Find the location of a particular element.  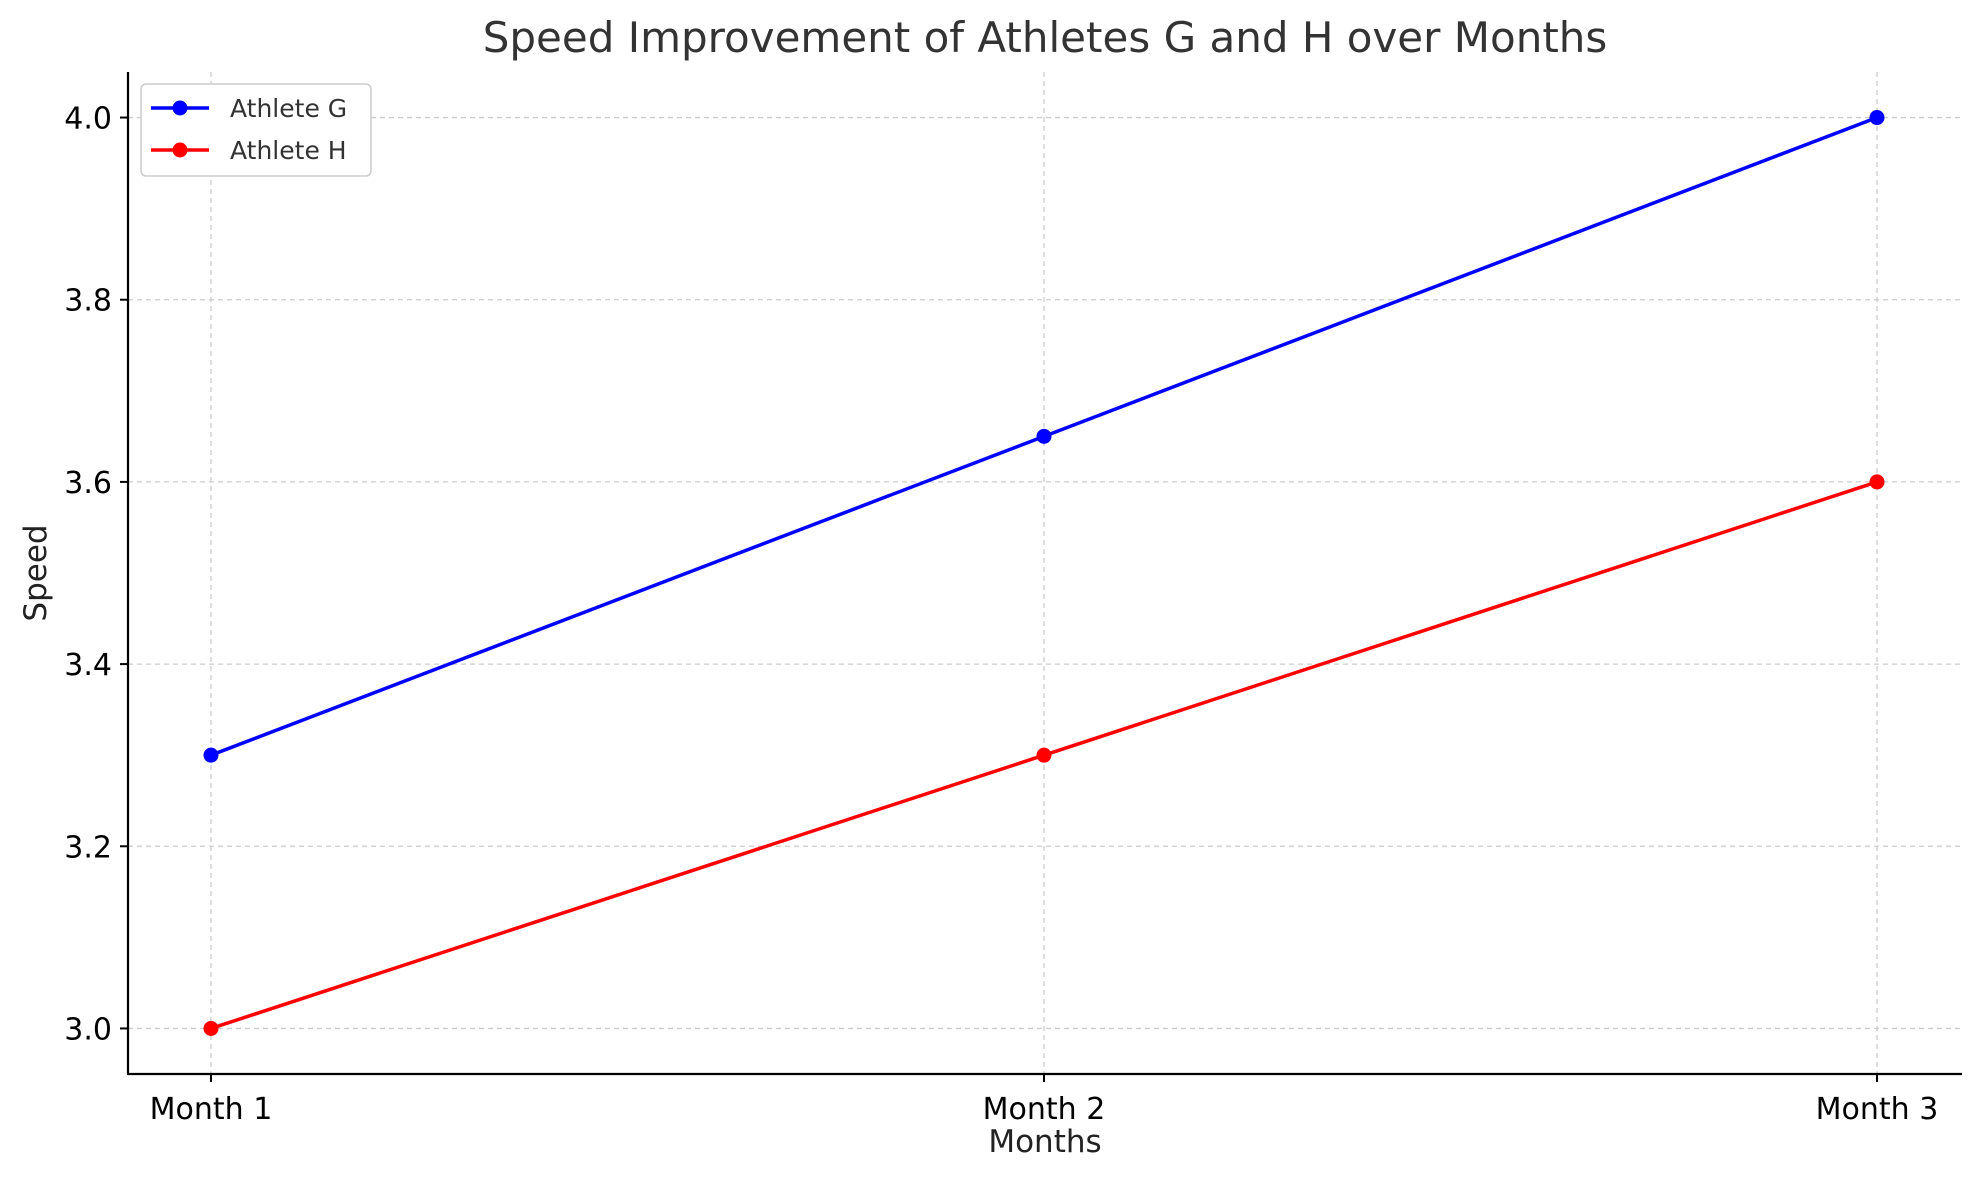

y-tick-label-3-6: 3.6 is located at coordinates (88, 483).